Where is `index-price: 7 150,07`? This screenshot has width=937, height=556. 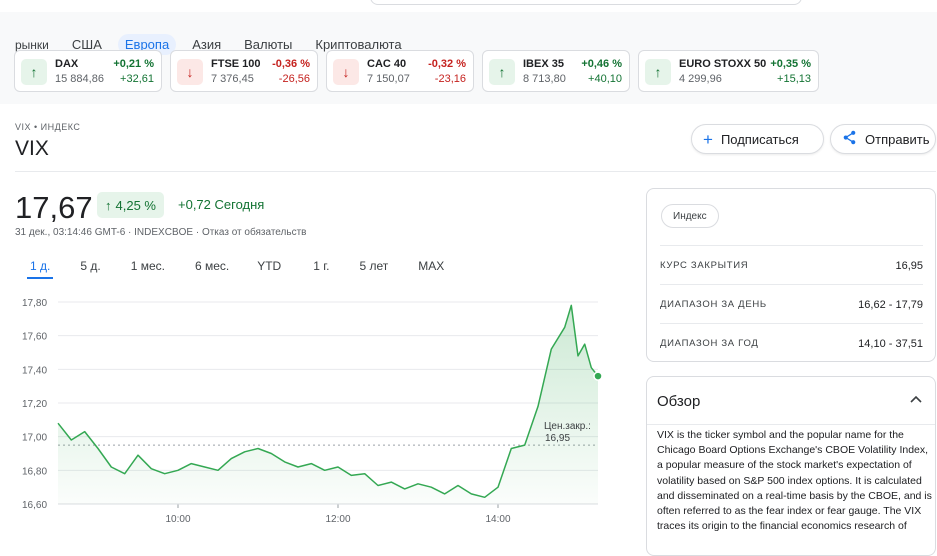 index-price: 7 150,07 is located at coordinates (388, 79).